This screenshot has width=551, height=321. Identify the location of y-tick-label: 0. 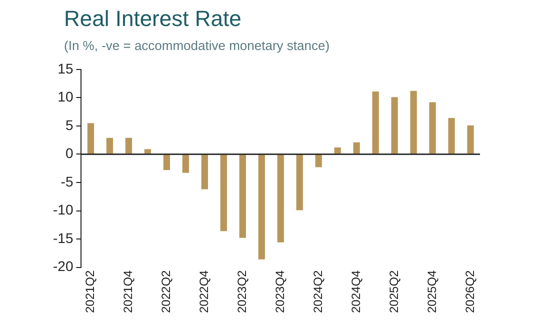
(69, 153).